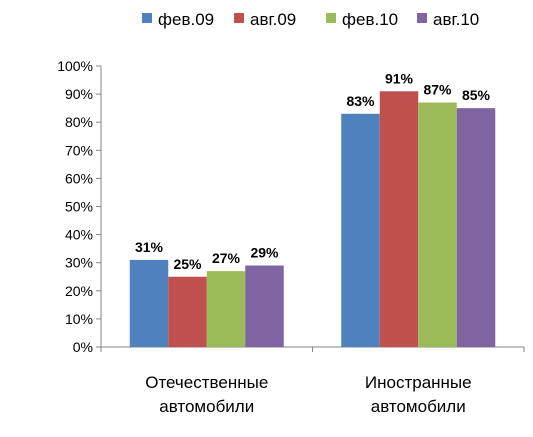 The height and width of the screenshot is (437, 533). What do you see at coordinates (79, 178) in the screenshot?
I see `y-tick-label: 60%` at bounding box center [79, 178].